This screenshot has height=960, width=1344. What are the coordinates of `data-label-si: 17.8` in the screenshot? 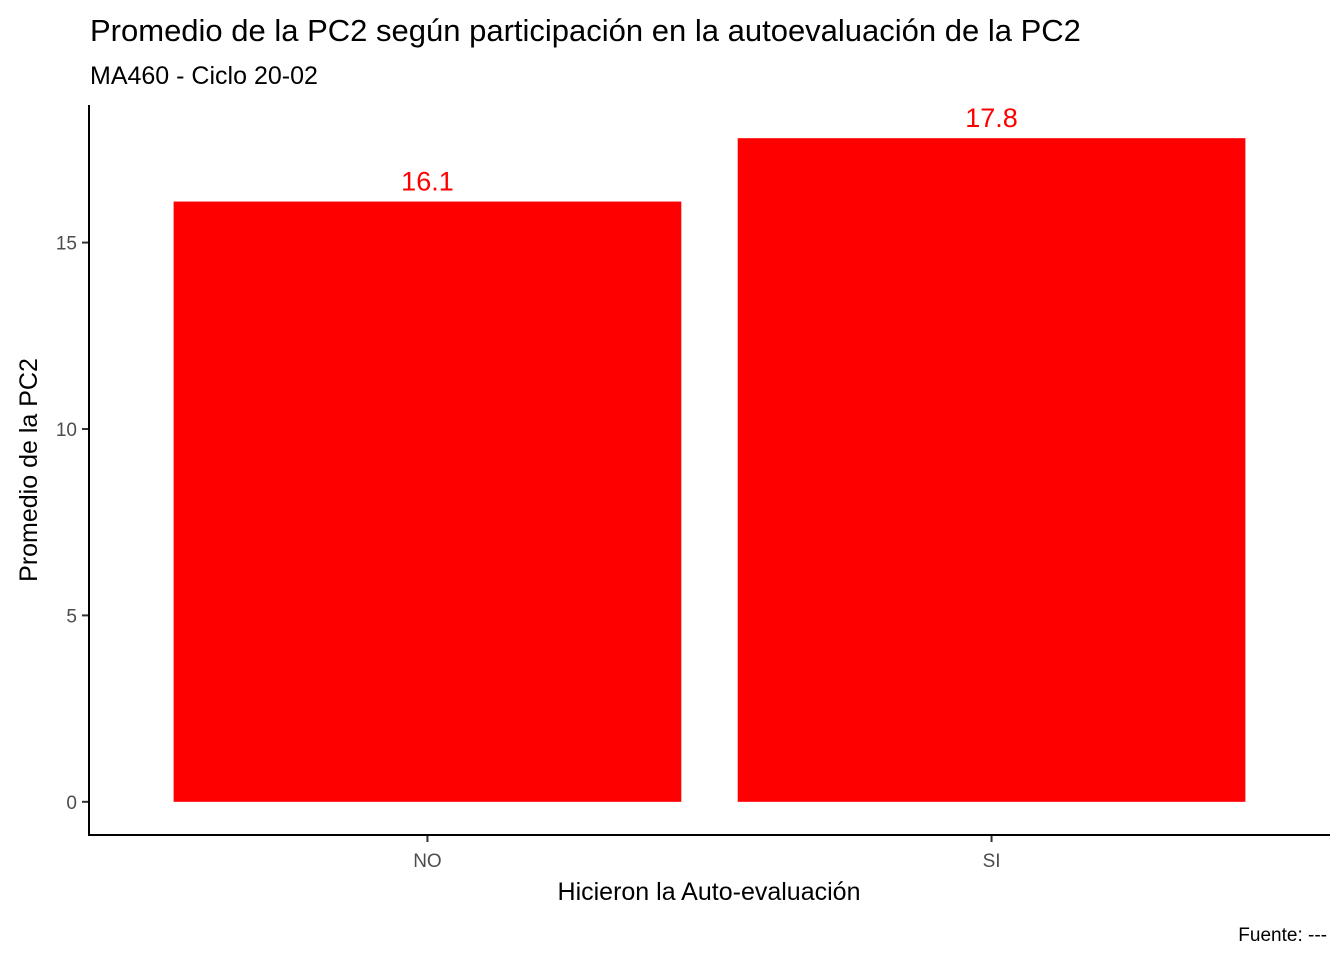 It's located at (991, 118).